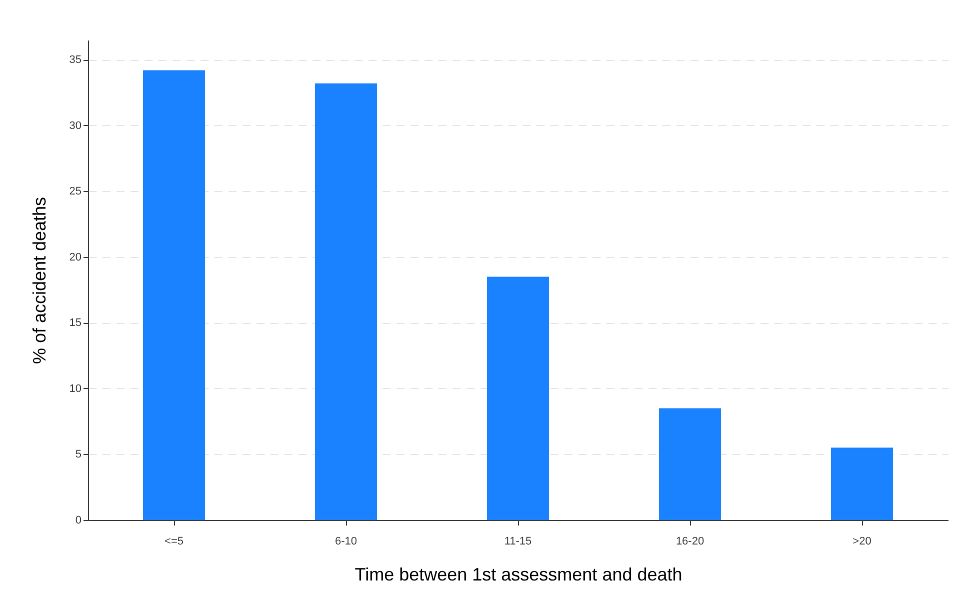  Describe the element at coordinates (518, 574) in the screenshot. I see `x-axis-title: Time between 1st assessment and death` at that location.